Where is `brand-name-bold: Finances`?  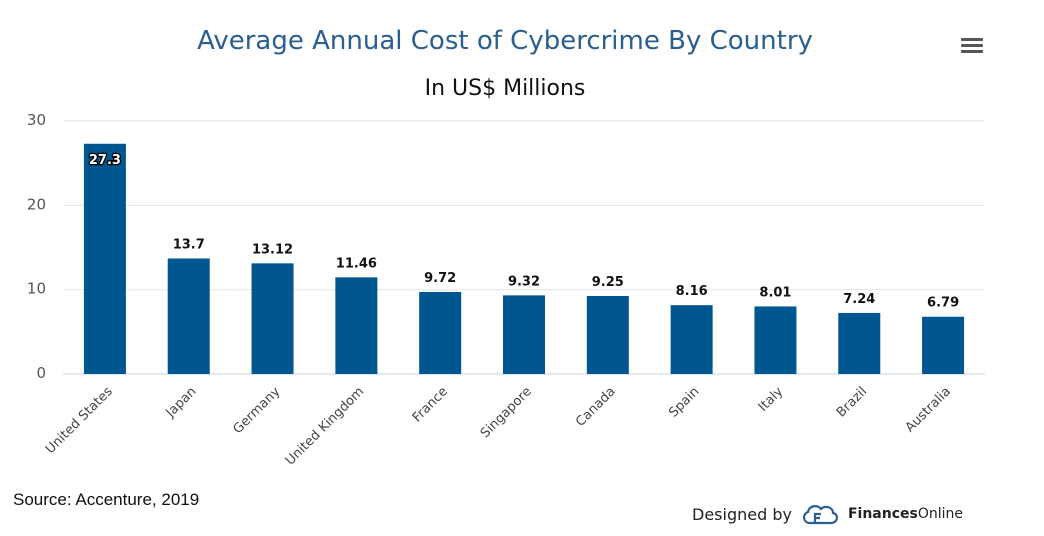
brand-name-bold: Finances is located at coordinates (882, 514).